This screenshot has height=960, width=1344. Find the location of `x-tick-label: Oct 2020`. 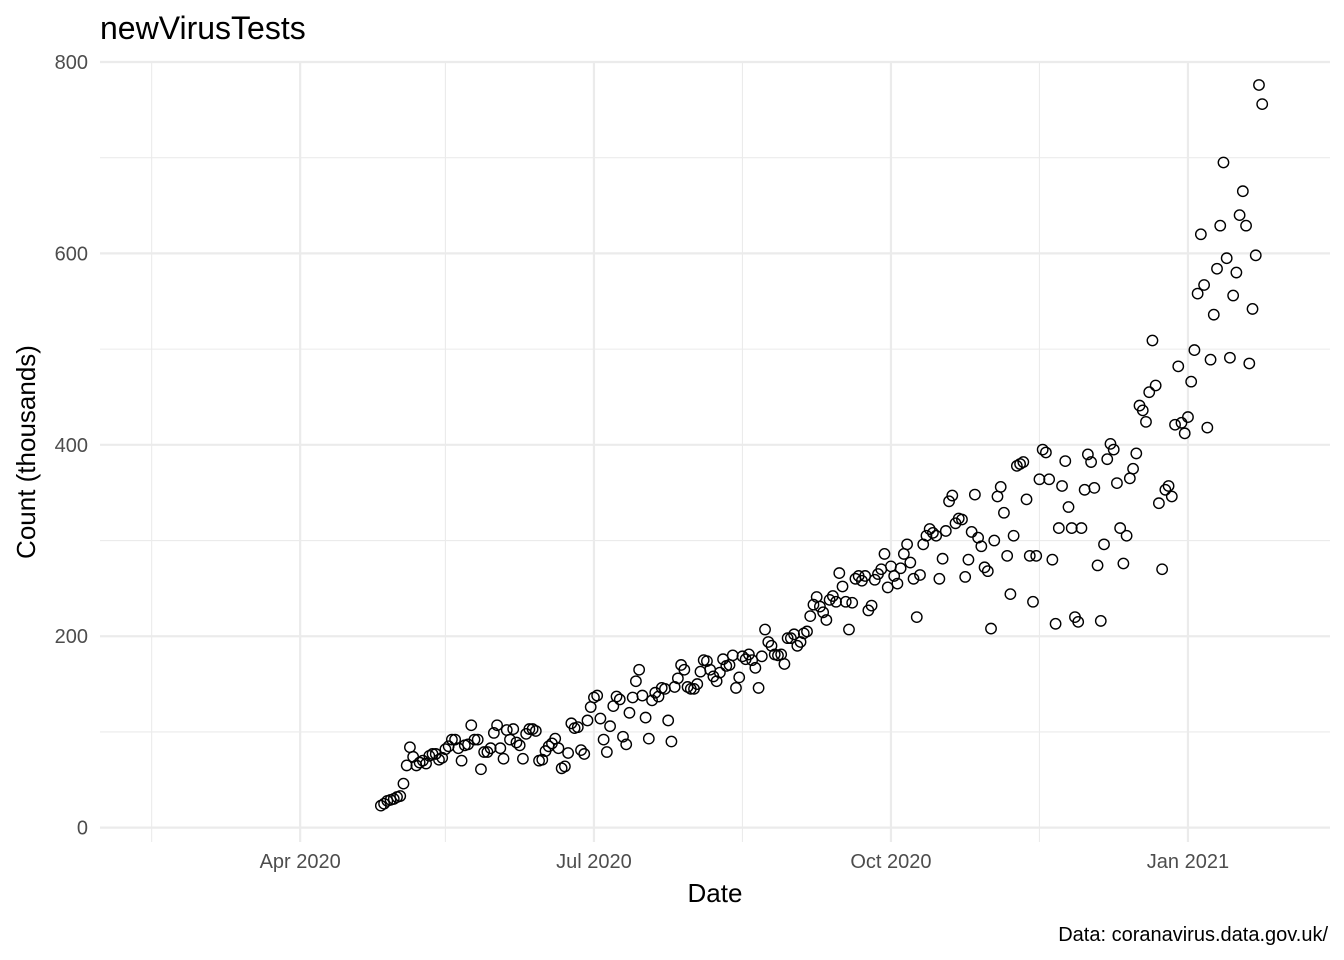

x-tick-label: Oct 2020 is located at coordinates (890, 862).